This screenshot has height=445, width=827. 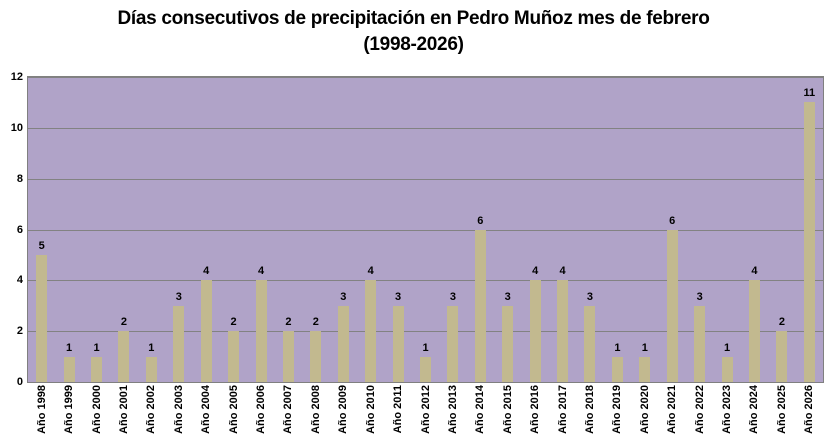 I want to click on x-tick-label: Año 1998, so click(x=41, y=409).